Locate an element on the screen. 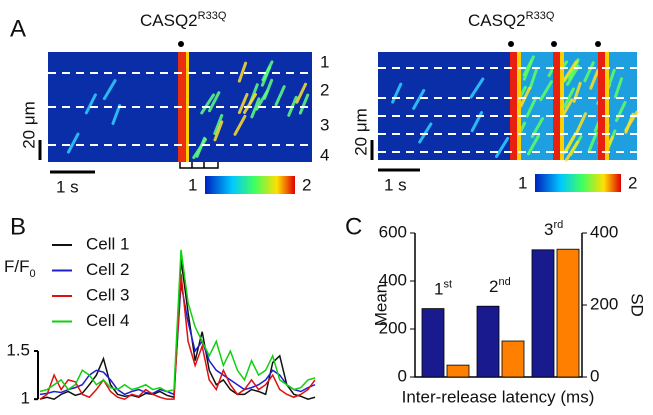 Image resolution: width=653 pixels, height=415 pixels. line-label: 2 is located at coordinates (324, 89).